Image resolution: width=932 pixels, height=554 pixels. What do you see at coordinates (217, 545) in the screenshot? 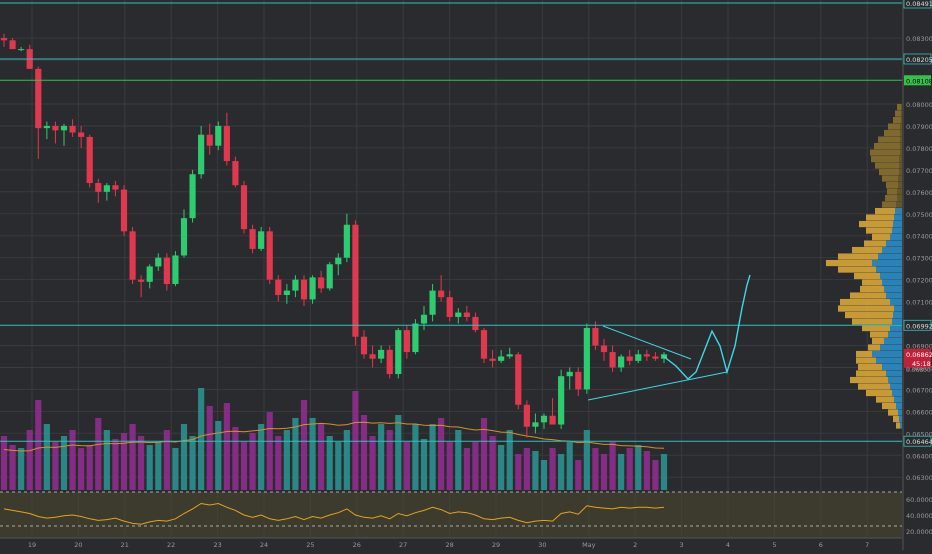
I see `date-tick-label: 23` at bounding box center [217, 545].